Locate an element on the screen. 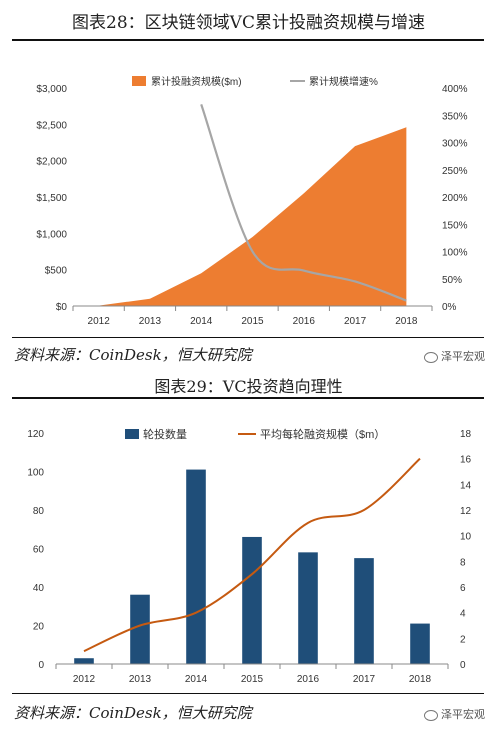 This screenshot has height=735, width=497. y-left-tick-label: 80 is located at coordinates (39, 511).